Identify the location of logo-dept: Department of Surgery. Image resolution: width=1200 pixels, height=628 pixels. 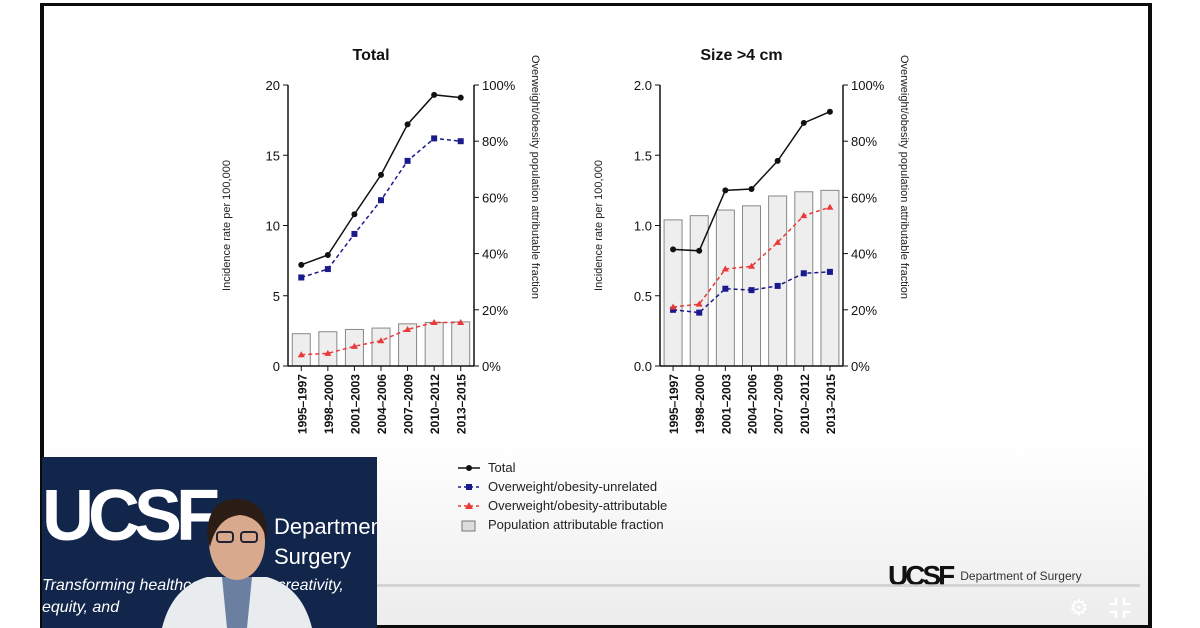
(1021, 576).